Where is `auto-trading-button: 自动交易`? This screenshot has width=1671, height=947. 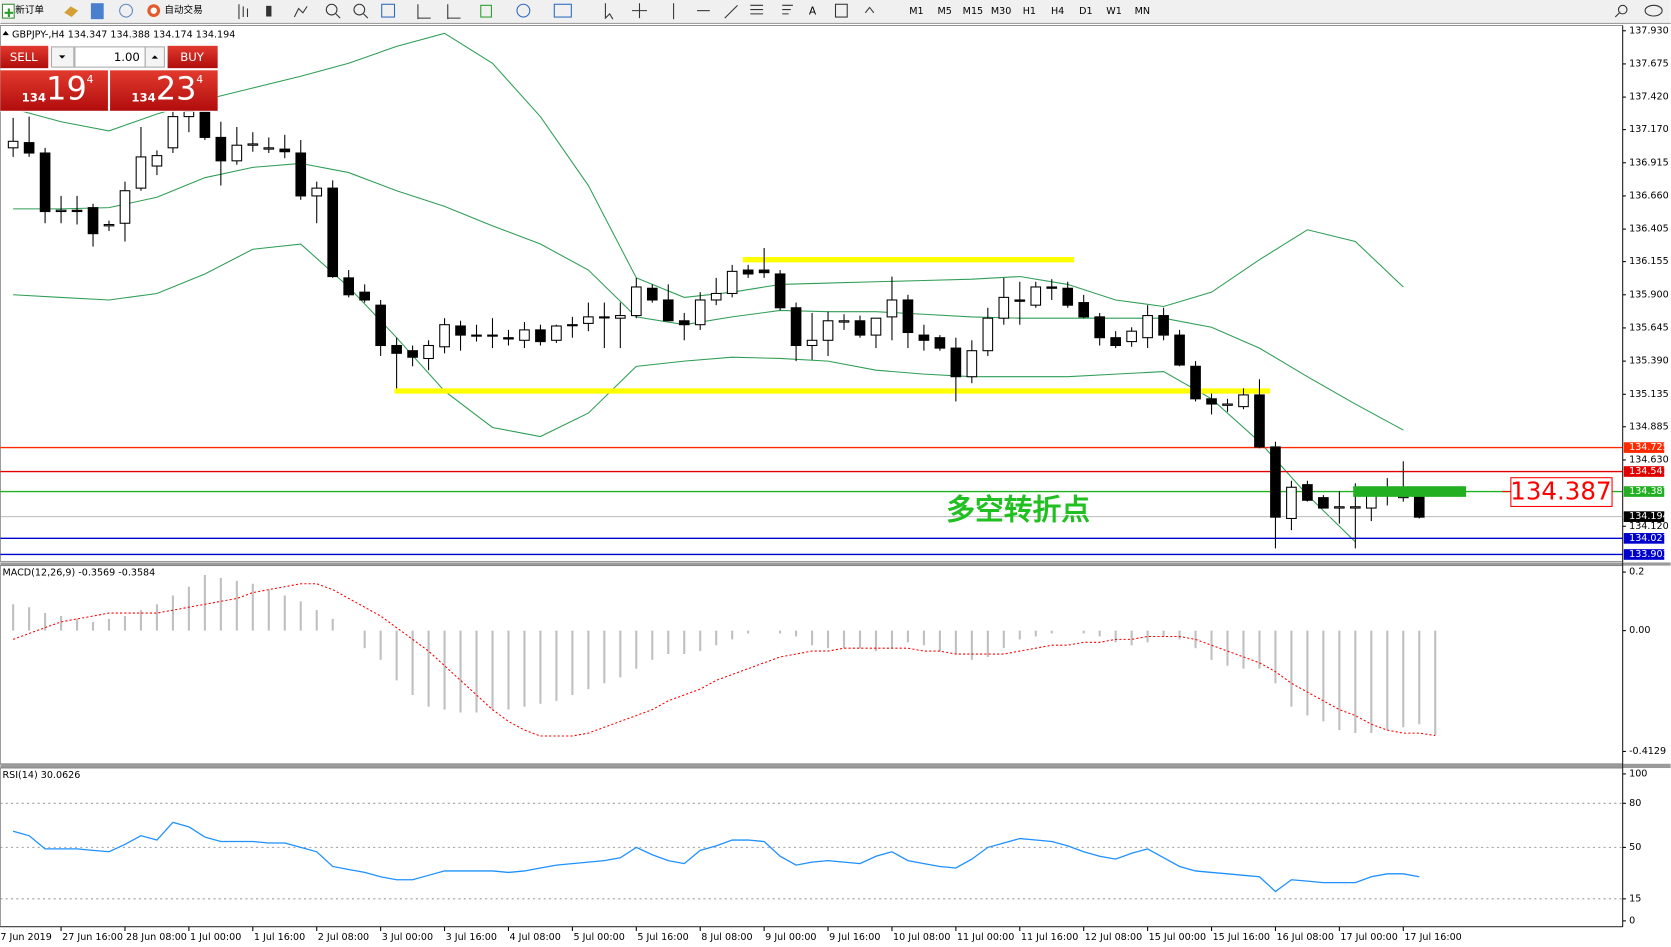
auto-trading-button: 自动交易 is located at coordinates (175, 11).